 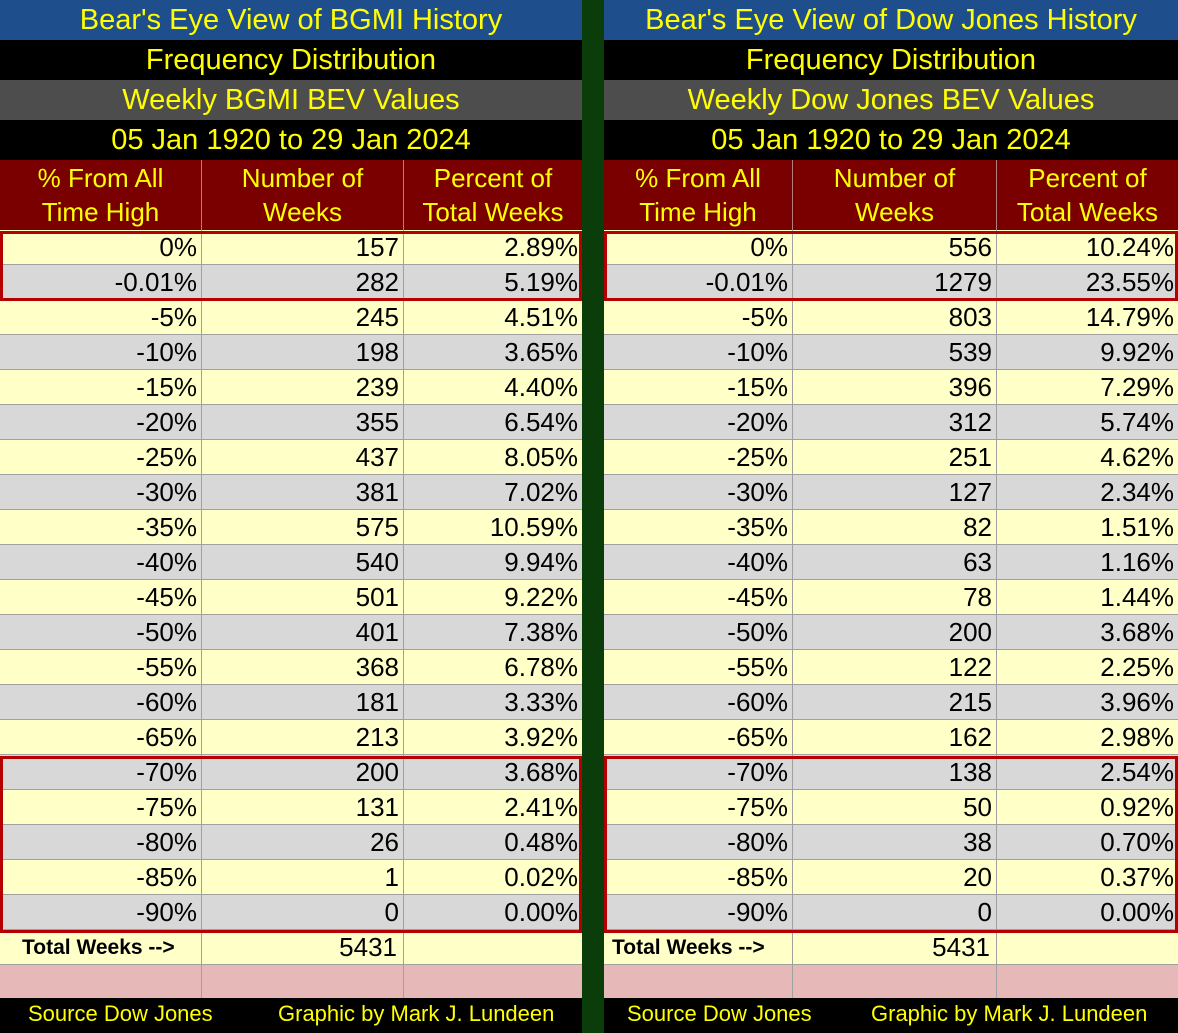 What do you see at coordinates (101, 877) in the screenshot?
I see `pct-from-ath-cell: -85%` at bounding box center [101, 877].